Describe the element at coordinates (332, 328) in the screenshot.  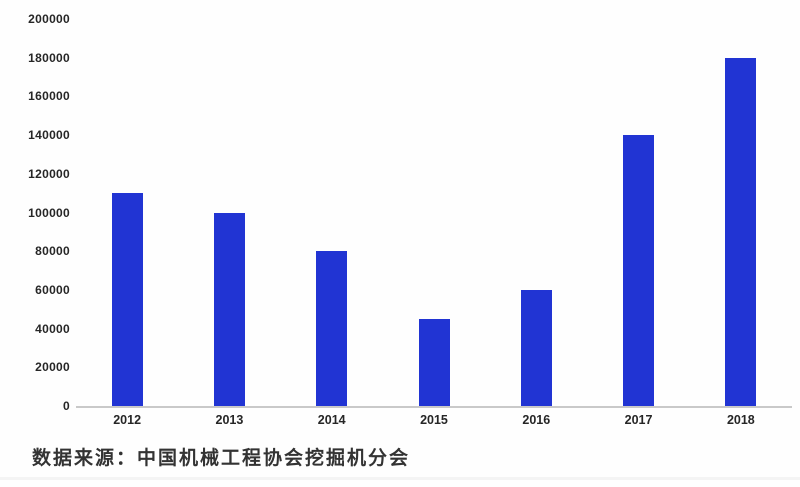
I see `bar-2014` at that location.